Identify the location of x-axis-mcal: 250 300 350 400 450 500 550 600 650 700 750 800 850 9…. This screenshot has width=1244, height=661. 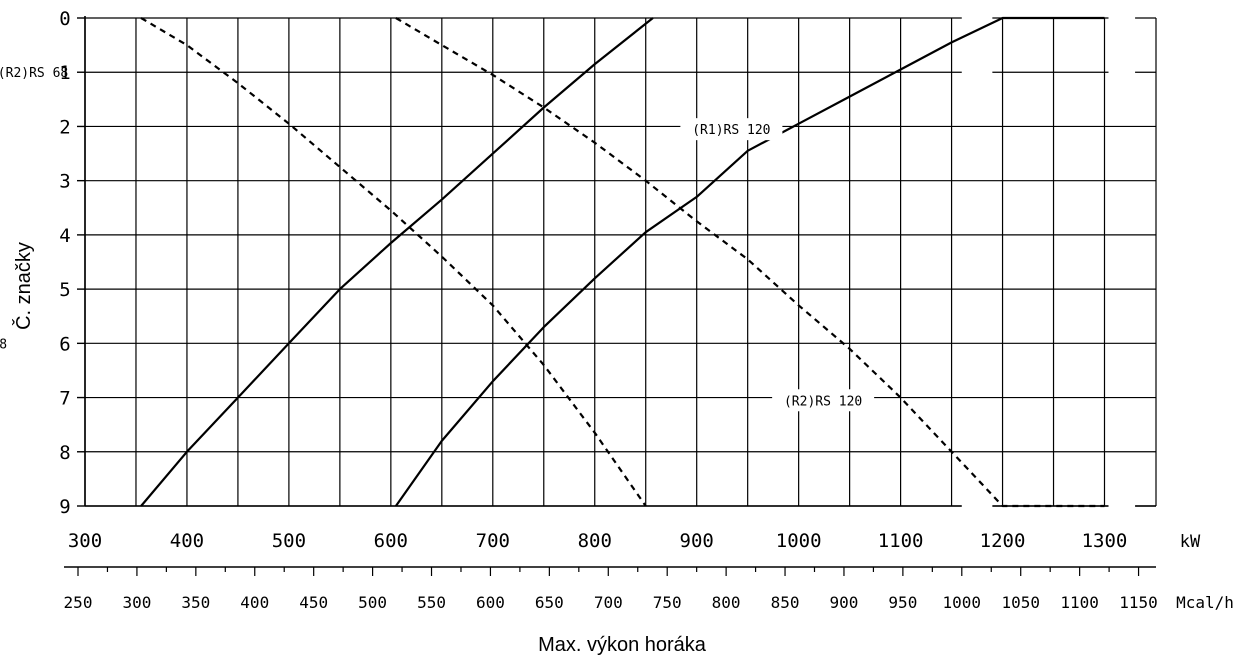
(649, 589).